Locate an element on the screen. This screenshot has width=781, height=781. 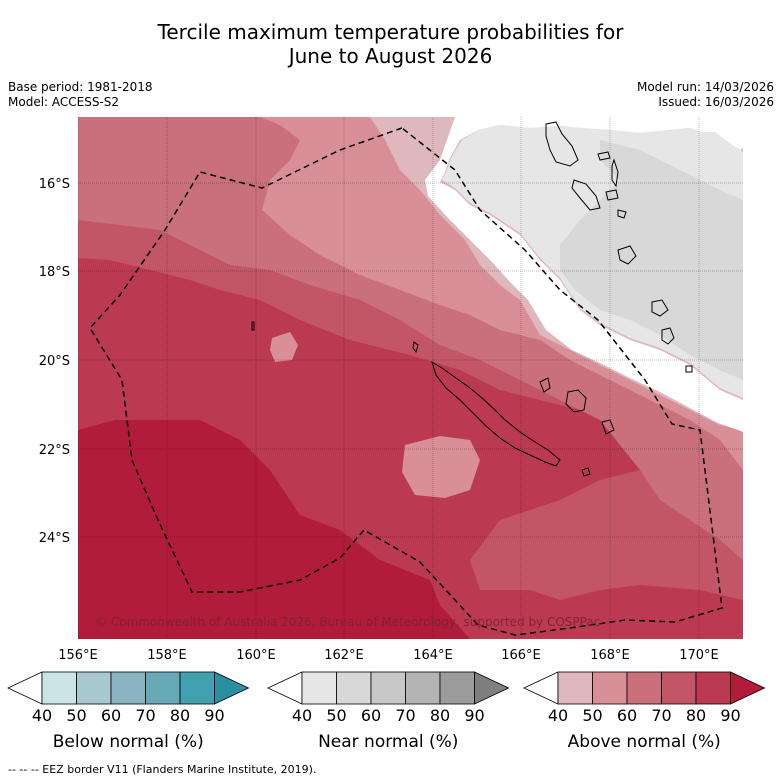
colorbar-near-tick-70: 70 is located at coordinates (405, 715).